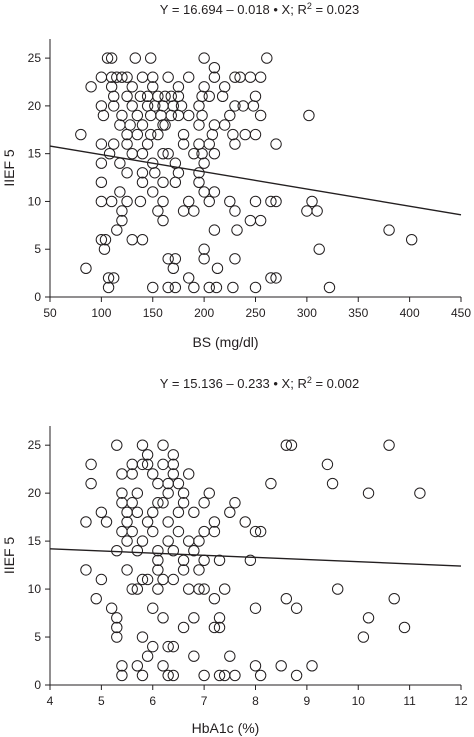 The image size is (474, 737). Describe the element at coordinates (307, 701) in the screenshot. I see `x-tick-label: 9` at that location.